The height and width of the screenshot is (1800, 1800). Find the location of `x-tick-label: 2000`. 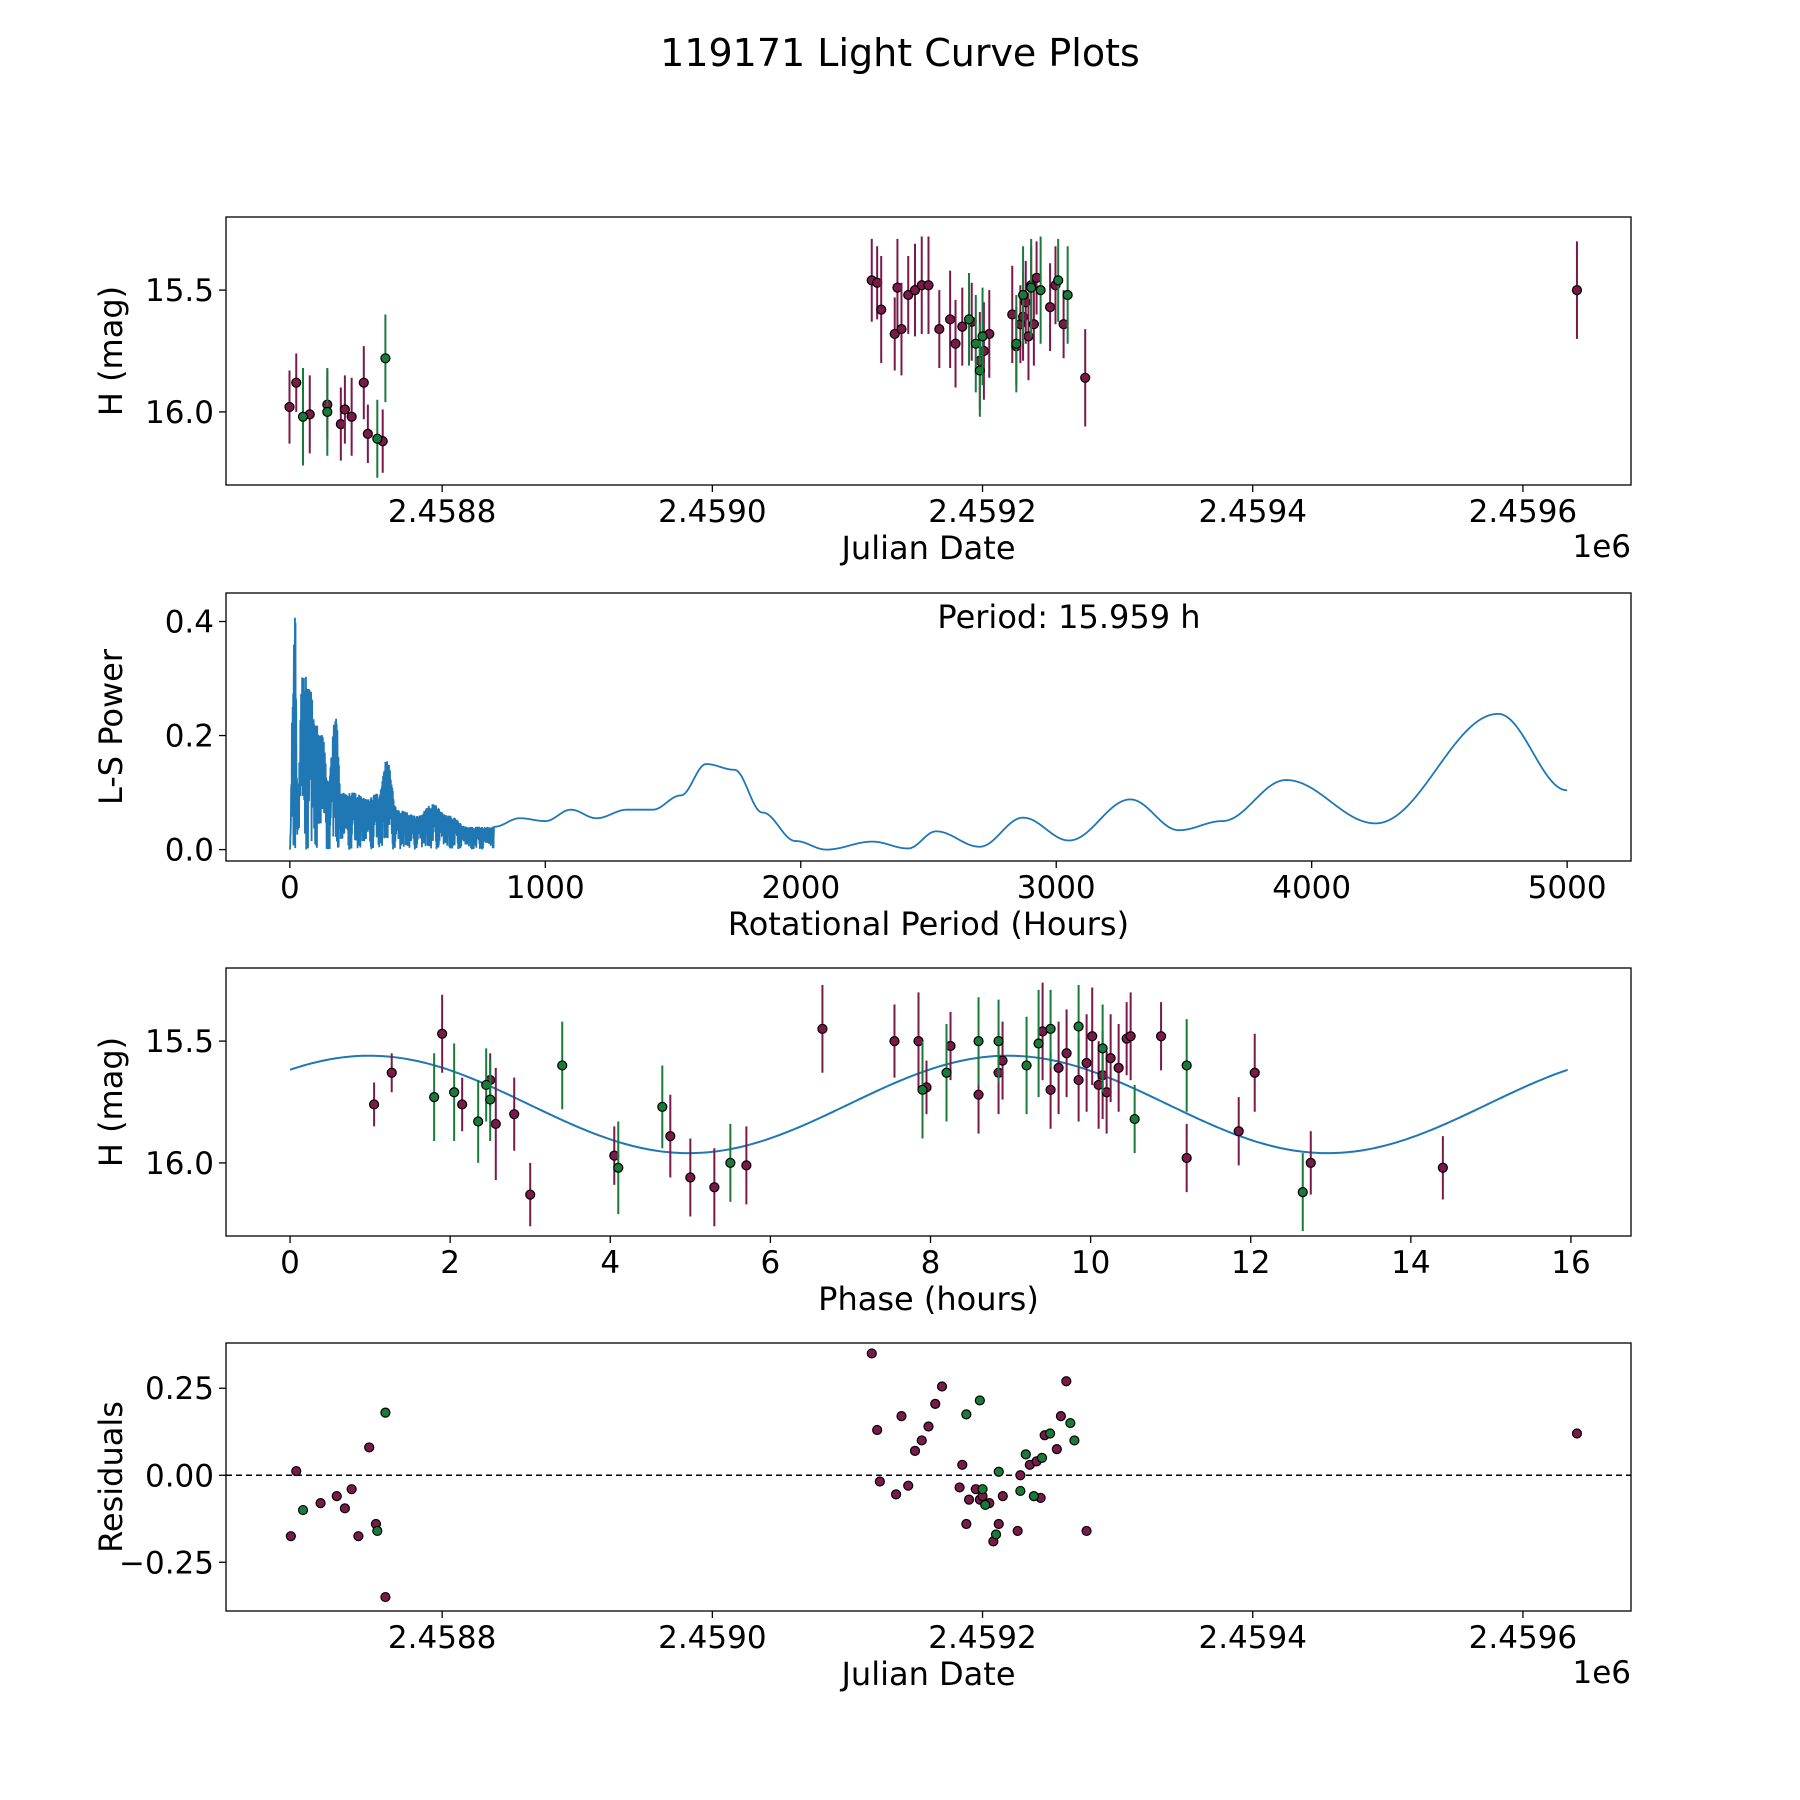

x-tick-label: 2000 is located at coordinates (800, 888).